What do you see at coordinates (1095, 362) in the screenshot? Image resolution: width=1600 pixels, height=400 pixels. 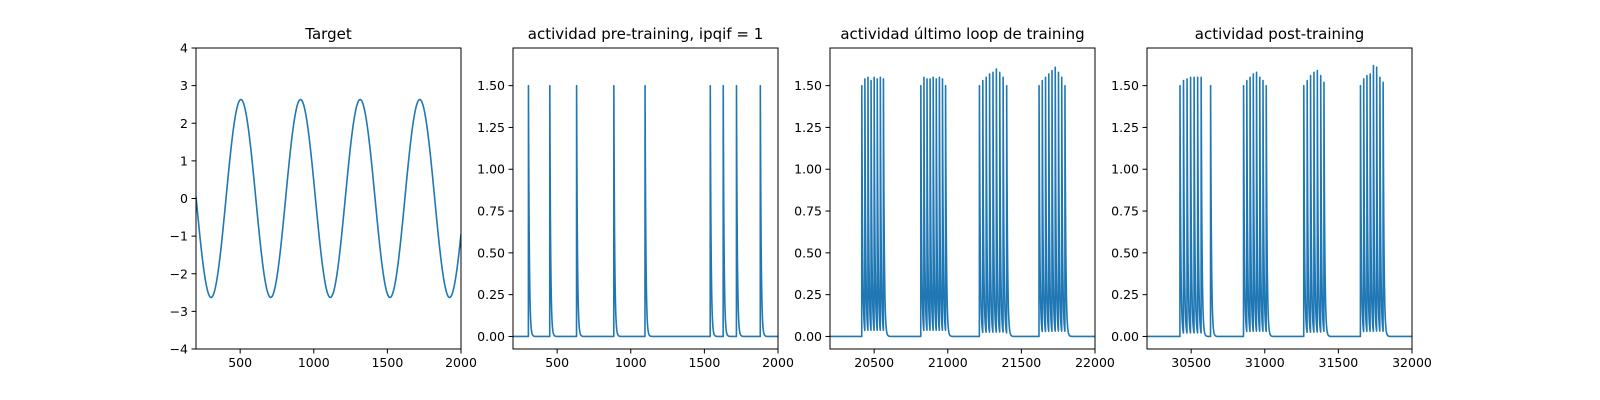 I see `x-tick-label: 22000` at bounding box center [1095, 362].